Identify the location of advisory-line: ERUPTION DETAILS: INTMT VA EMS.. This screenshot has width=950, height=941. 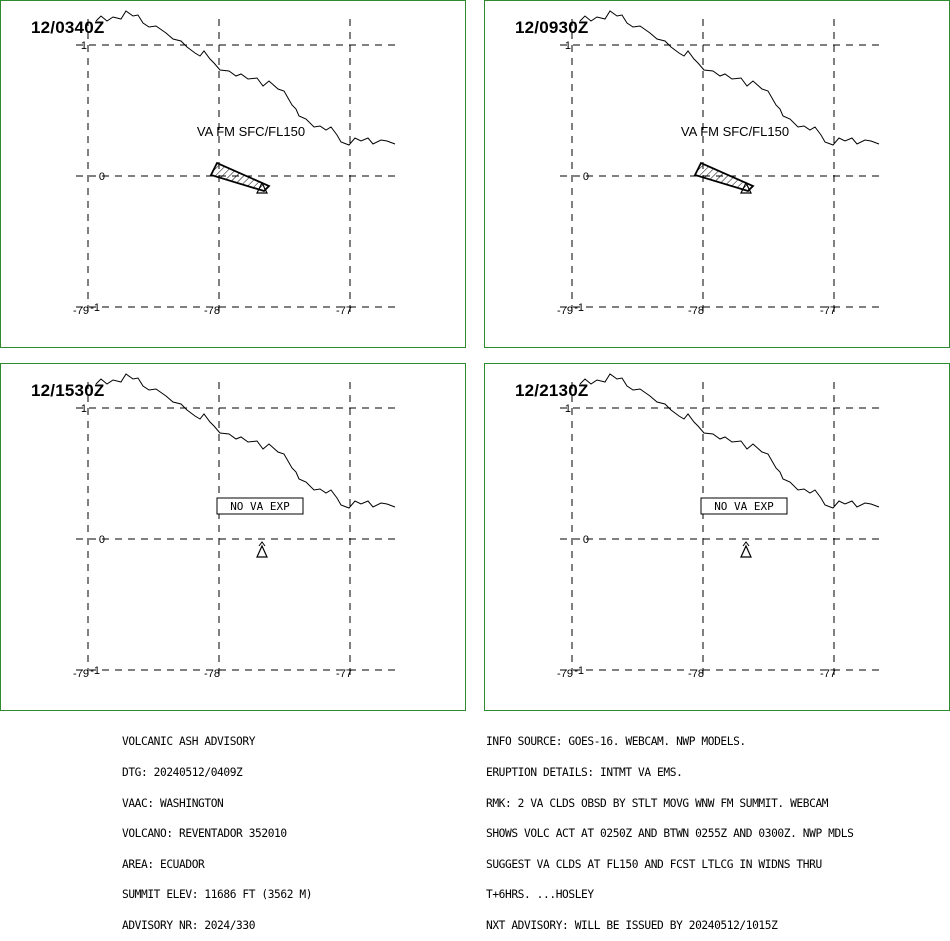
(584, 772).